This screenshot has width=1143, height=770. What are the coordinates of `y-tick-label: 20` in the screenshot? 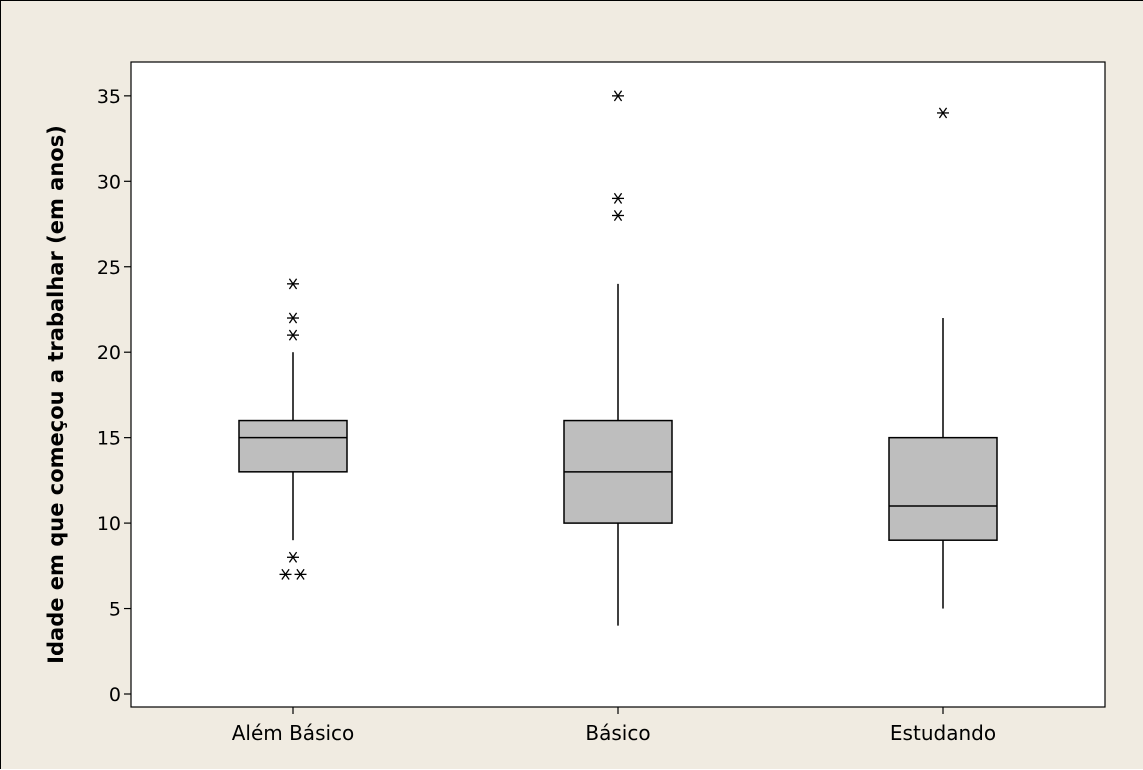 It's located at (109, 353).